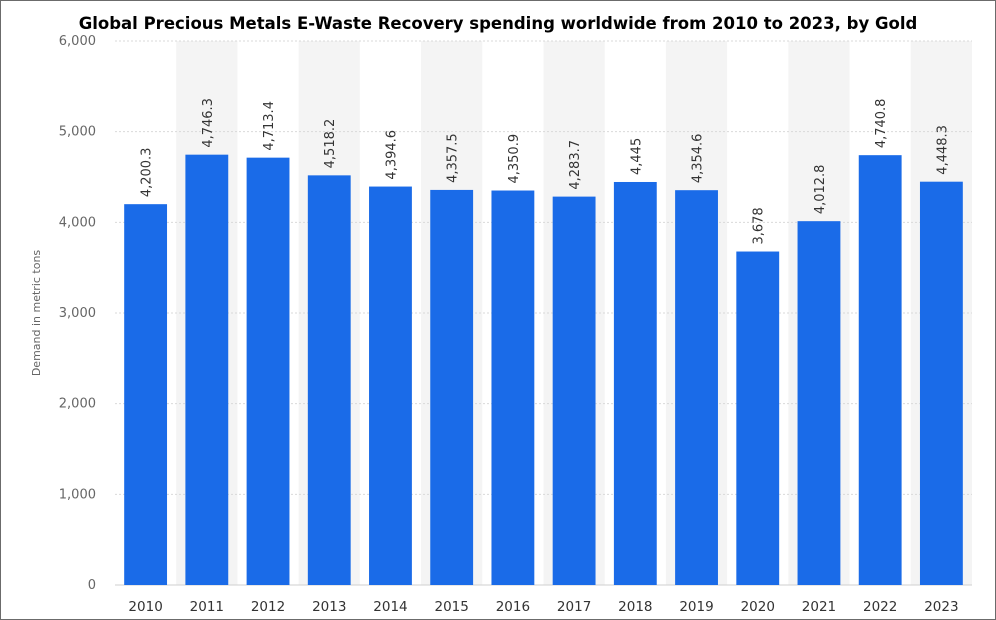  I want to click on y-axis-ticks: 0 1,000 2,000 3,000 4,000 5,000 6,000, so click(77, 313).